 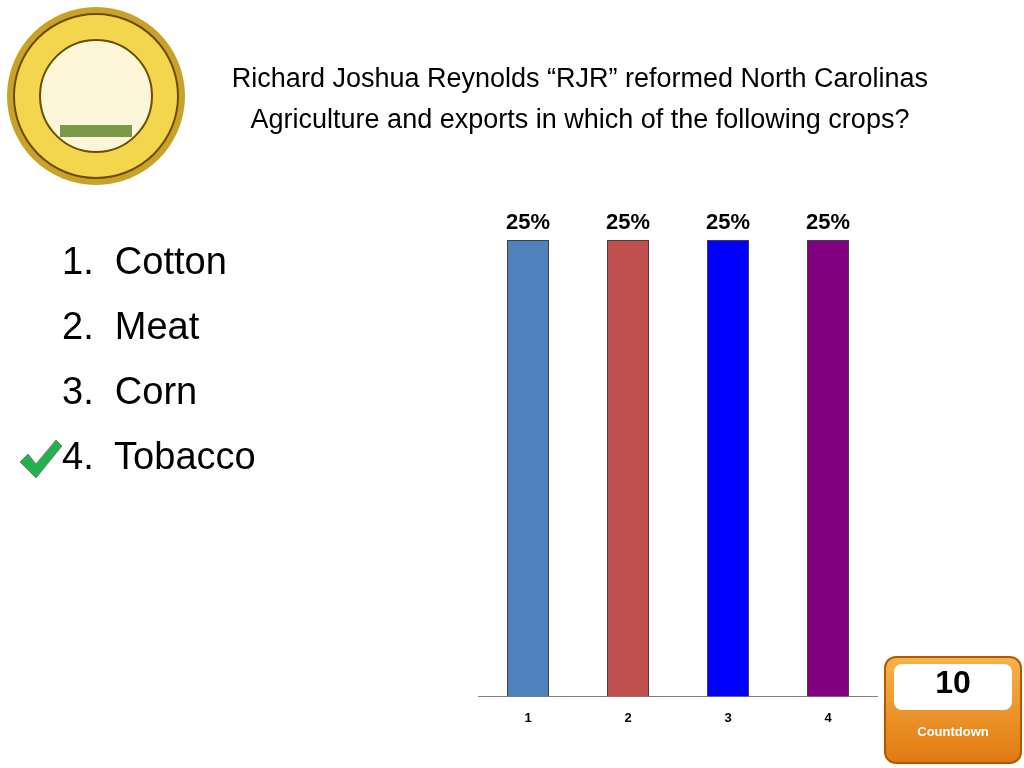 I want to click on text: 3. Corn, so click(x=130, y=391).